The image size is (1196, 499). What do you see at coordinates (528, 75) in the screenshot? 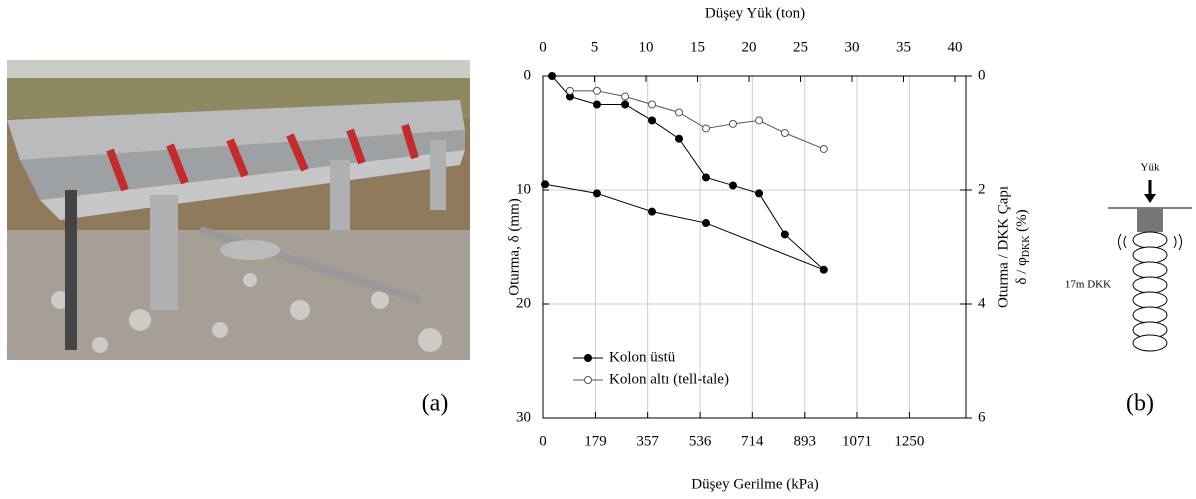
I see `y-tick-label: 0` at bounding box center [528, 75].